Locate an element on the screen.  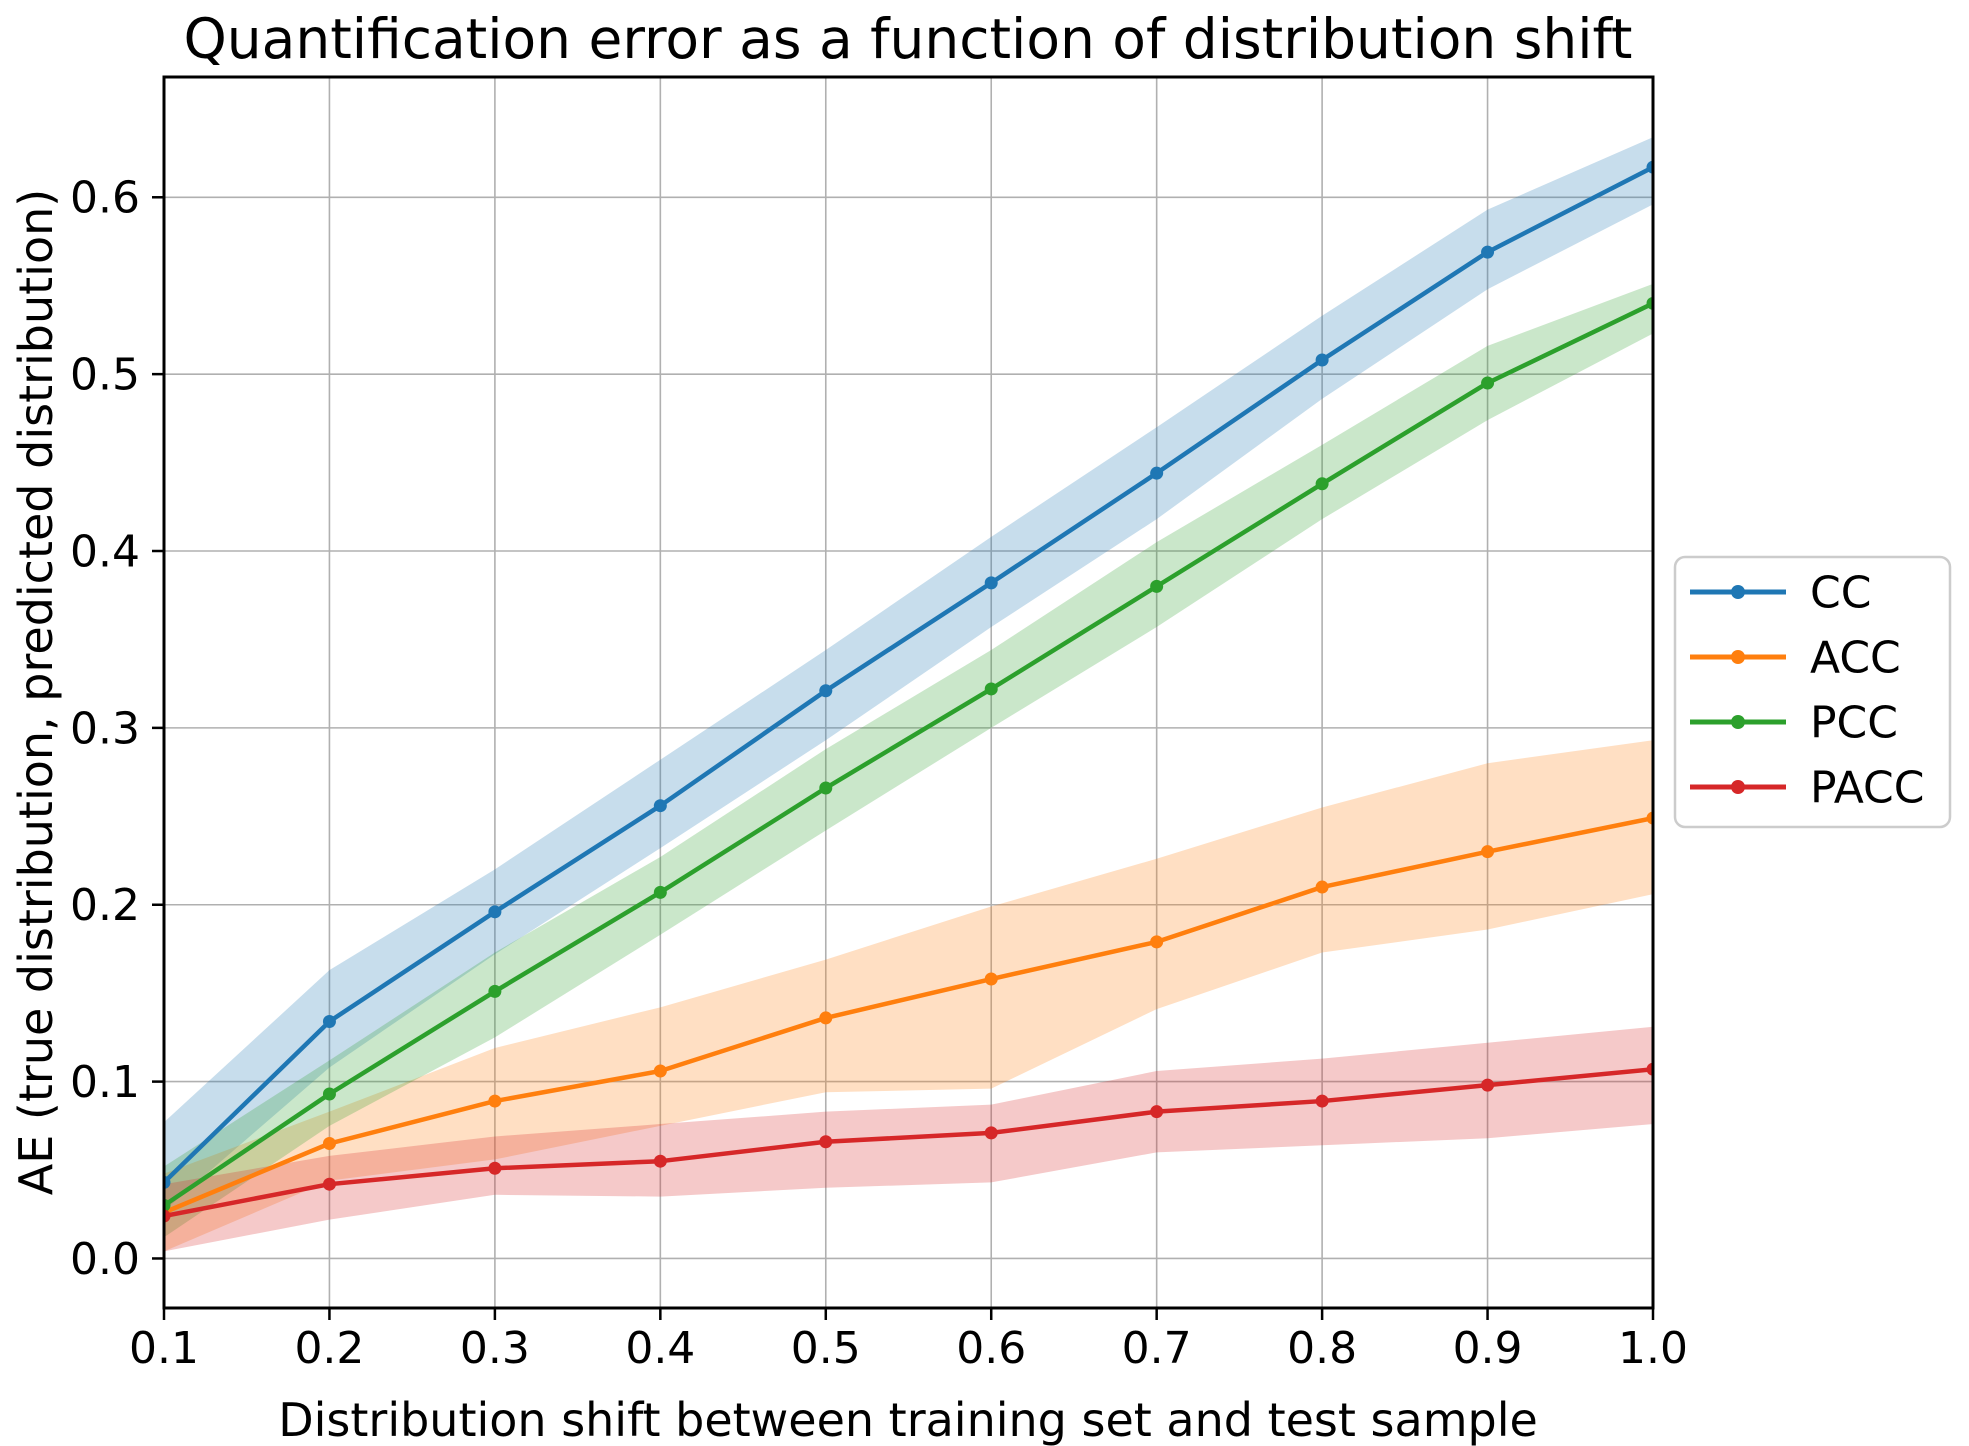
data-point-PACC-0.3 is located at coordinates (495, 1168).